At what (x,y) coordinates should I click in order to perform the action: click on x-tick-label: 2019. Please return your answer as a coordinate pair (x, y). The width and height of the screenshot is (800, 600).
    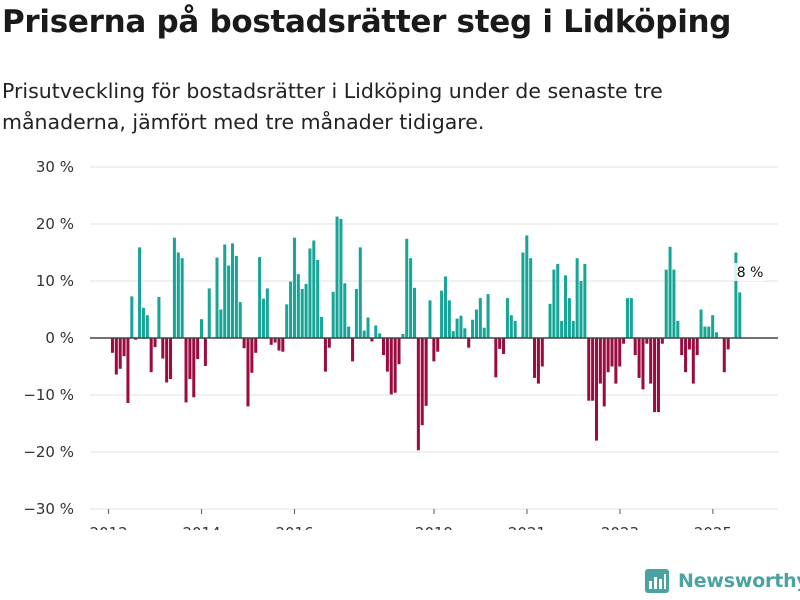
    Looking at the image, I should click on (434, 527).